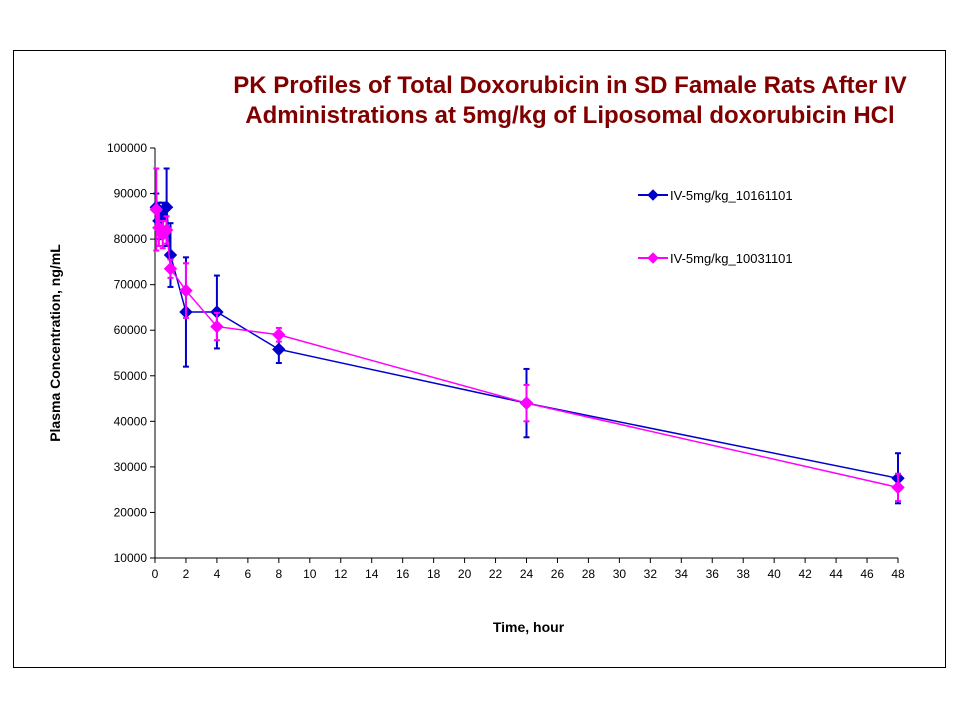  What do you see at coordinates (682, 574) in the screenshot?
I see `x-tick-label: 34` at bounding box center [682, 574].